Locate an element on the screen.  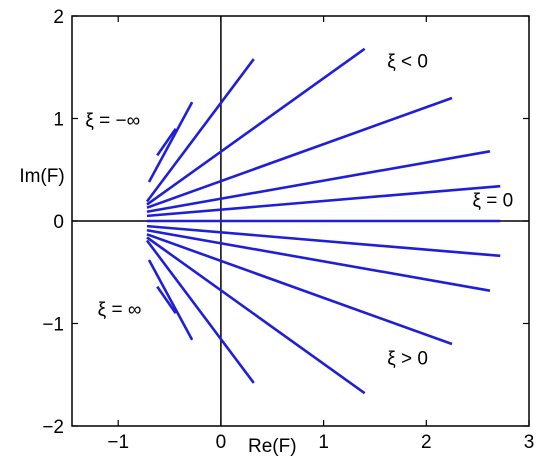
annotation: ξ = −∞ is located at coordinates (112, 121).